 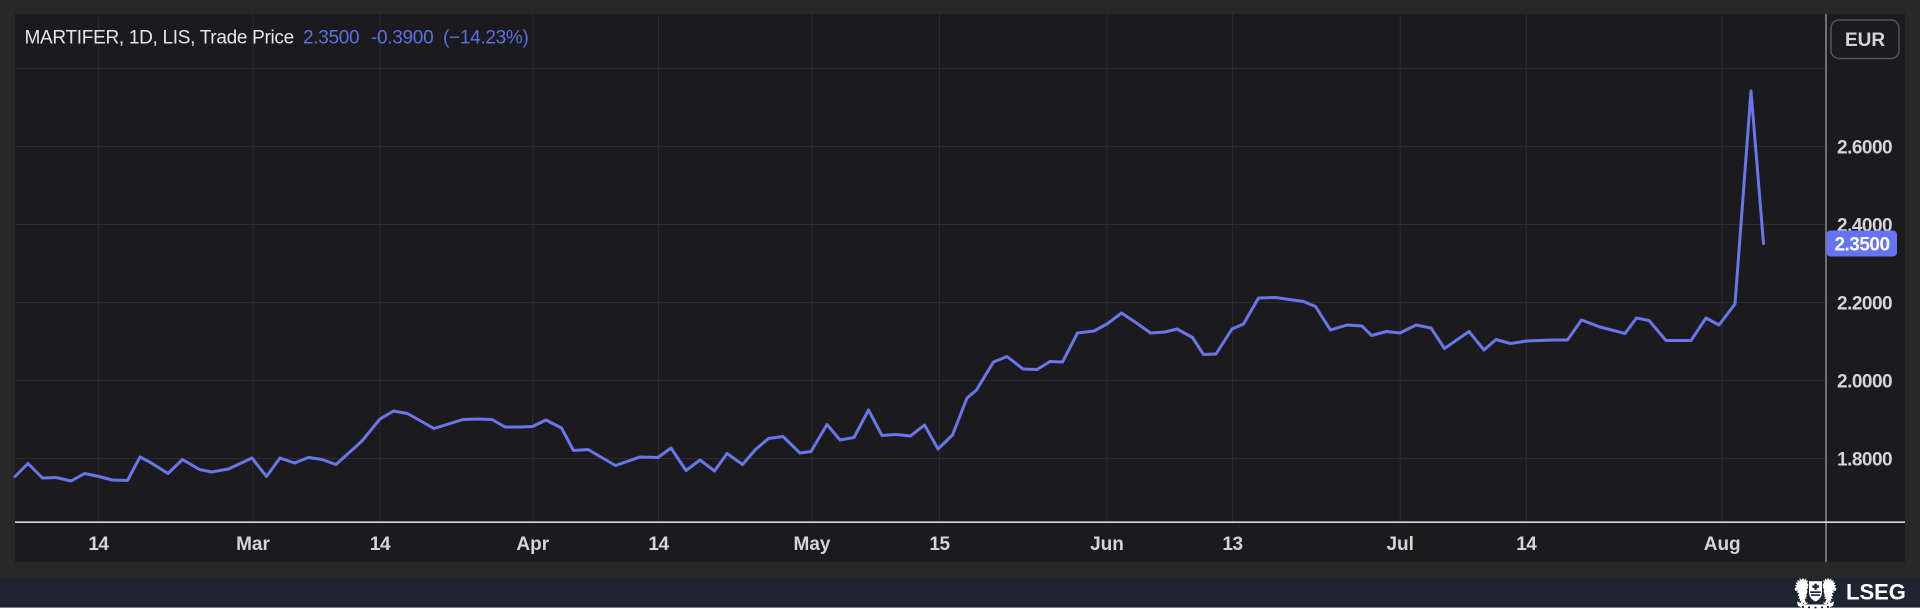 What do you see at coordinates (159, 38) in the screenshot?
I see `svg-text: MARTIFER, 1D, LIS, Trade Price` at bounding box center [159, 38].